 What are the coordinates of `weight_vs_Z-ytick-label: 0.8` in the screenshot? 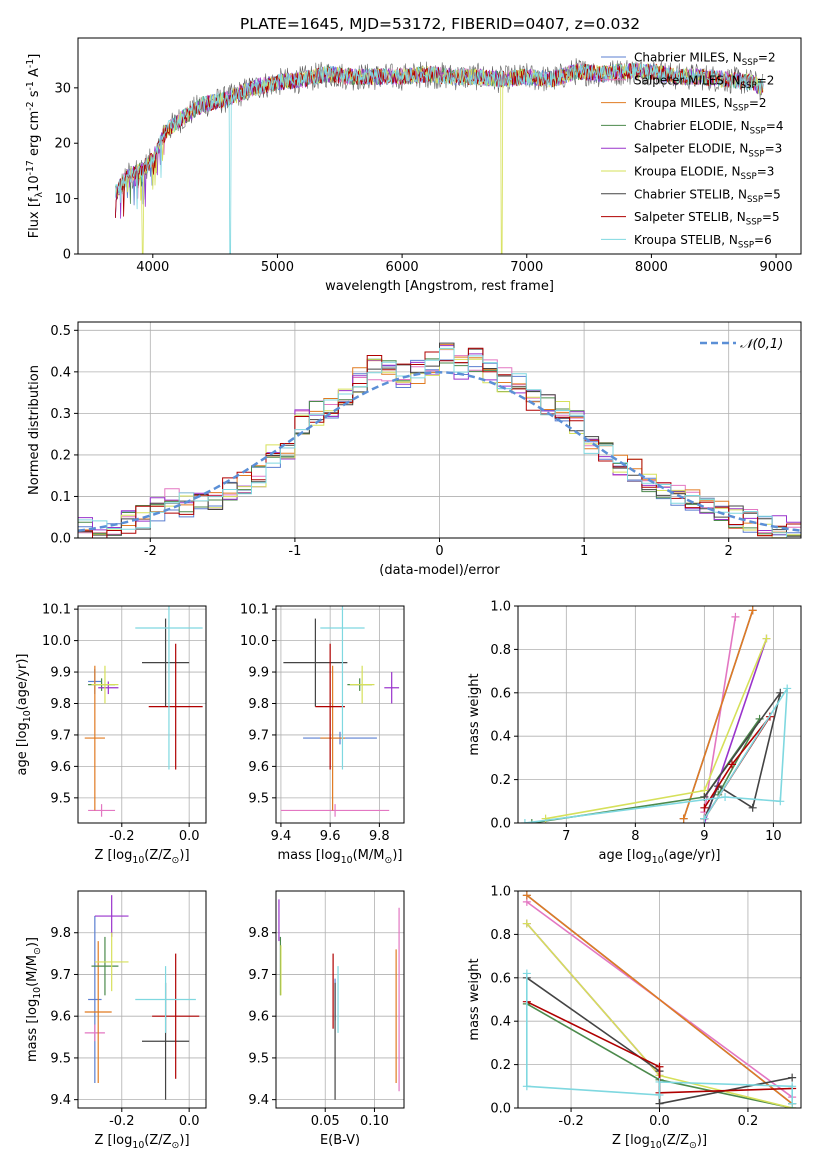 It's located at (500, 935).